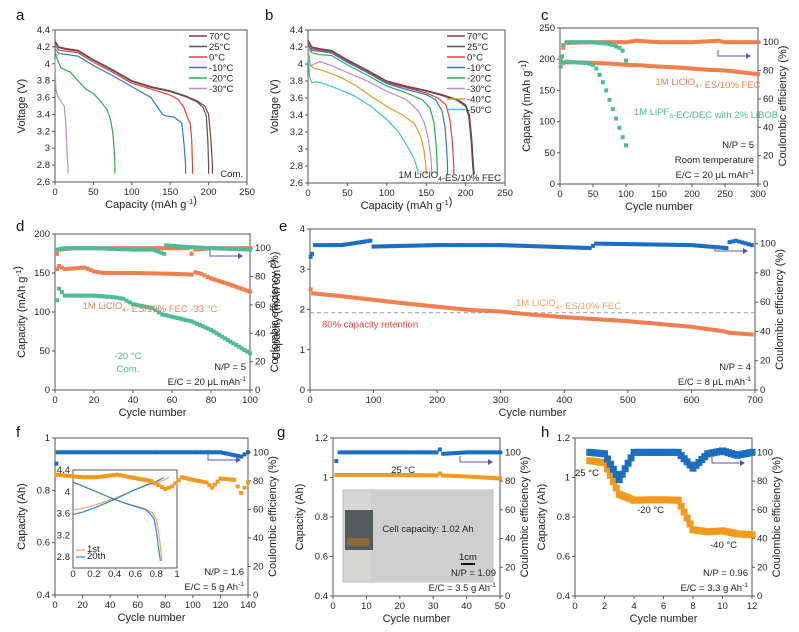 Image resolution: width=799 pixels, height=632 pixels. I want to click on y2-tick-label: 40, so click(765, 331).